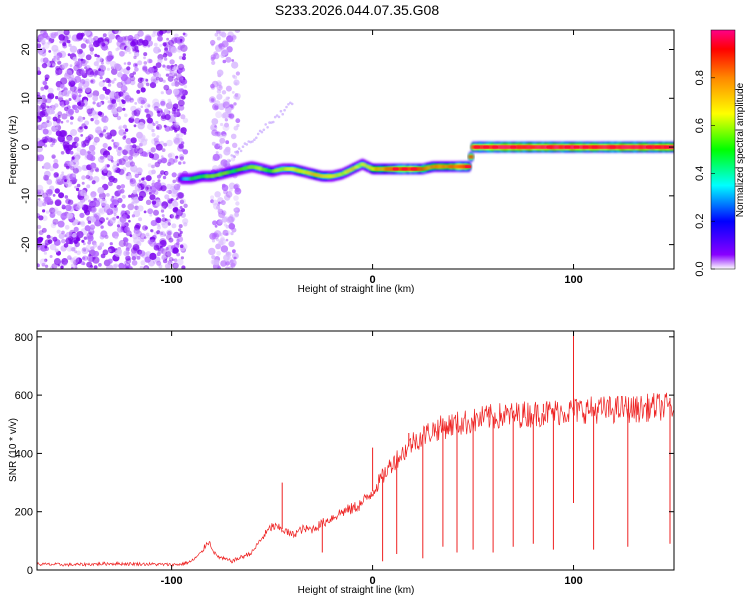  Describe the element at coordinates (700, 77) in the screenshot. I see `colorbar-tick-label: 0.8` at that location.